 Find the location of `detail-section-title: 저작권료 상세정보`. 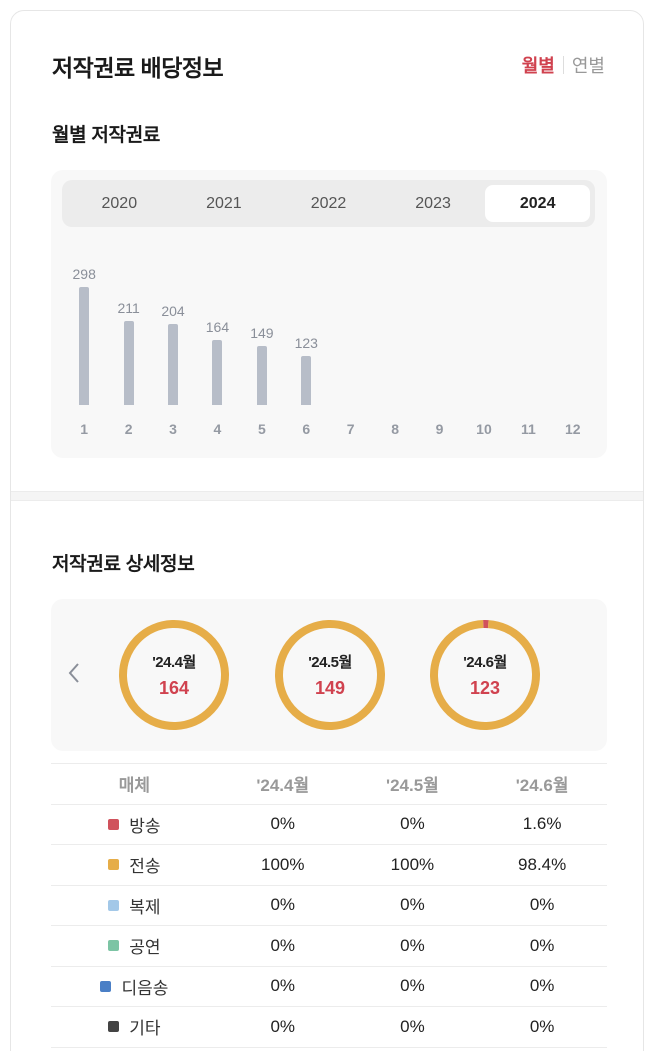

detail-section-title: 저작권료 상세정보 is located at coordinates (123, 564).